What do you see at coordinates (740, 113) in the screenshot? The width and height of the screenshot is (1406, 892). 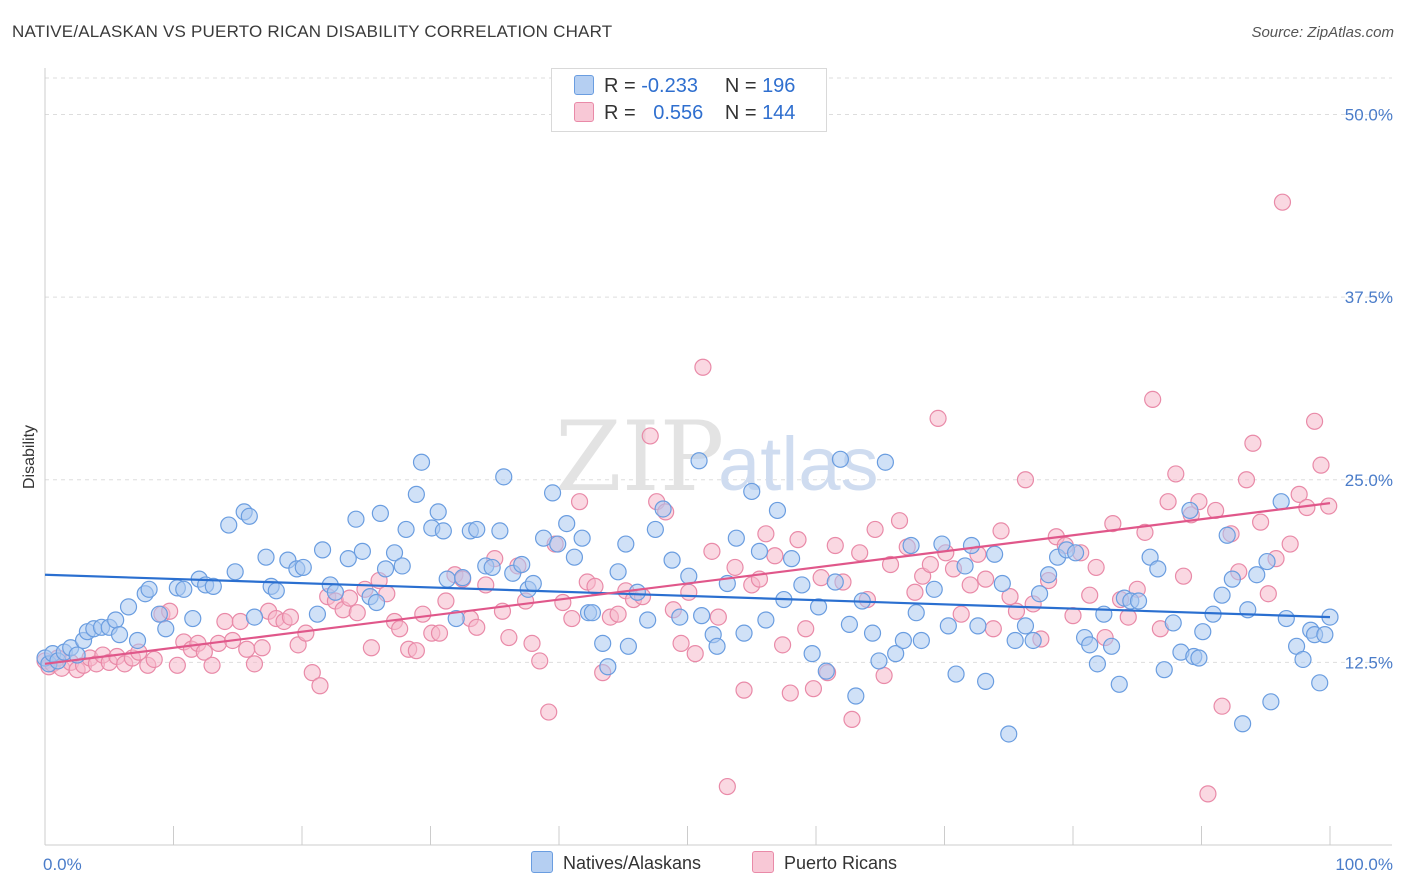 I see `legend-n-label: N =` at bounding box center [740, 113].